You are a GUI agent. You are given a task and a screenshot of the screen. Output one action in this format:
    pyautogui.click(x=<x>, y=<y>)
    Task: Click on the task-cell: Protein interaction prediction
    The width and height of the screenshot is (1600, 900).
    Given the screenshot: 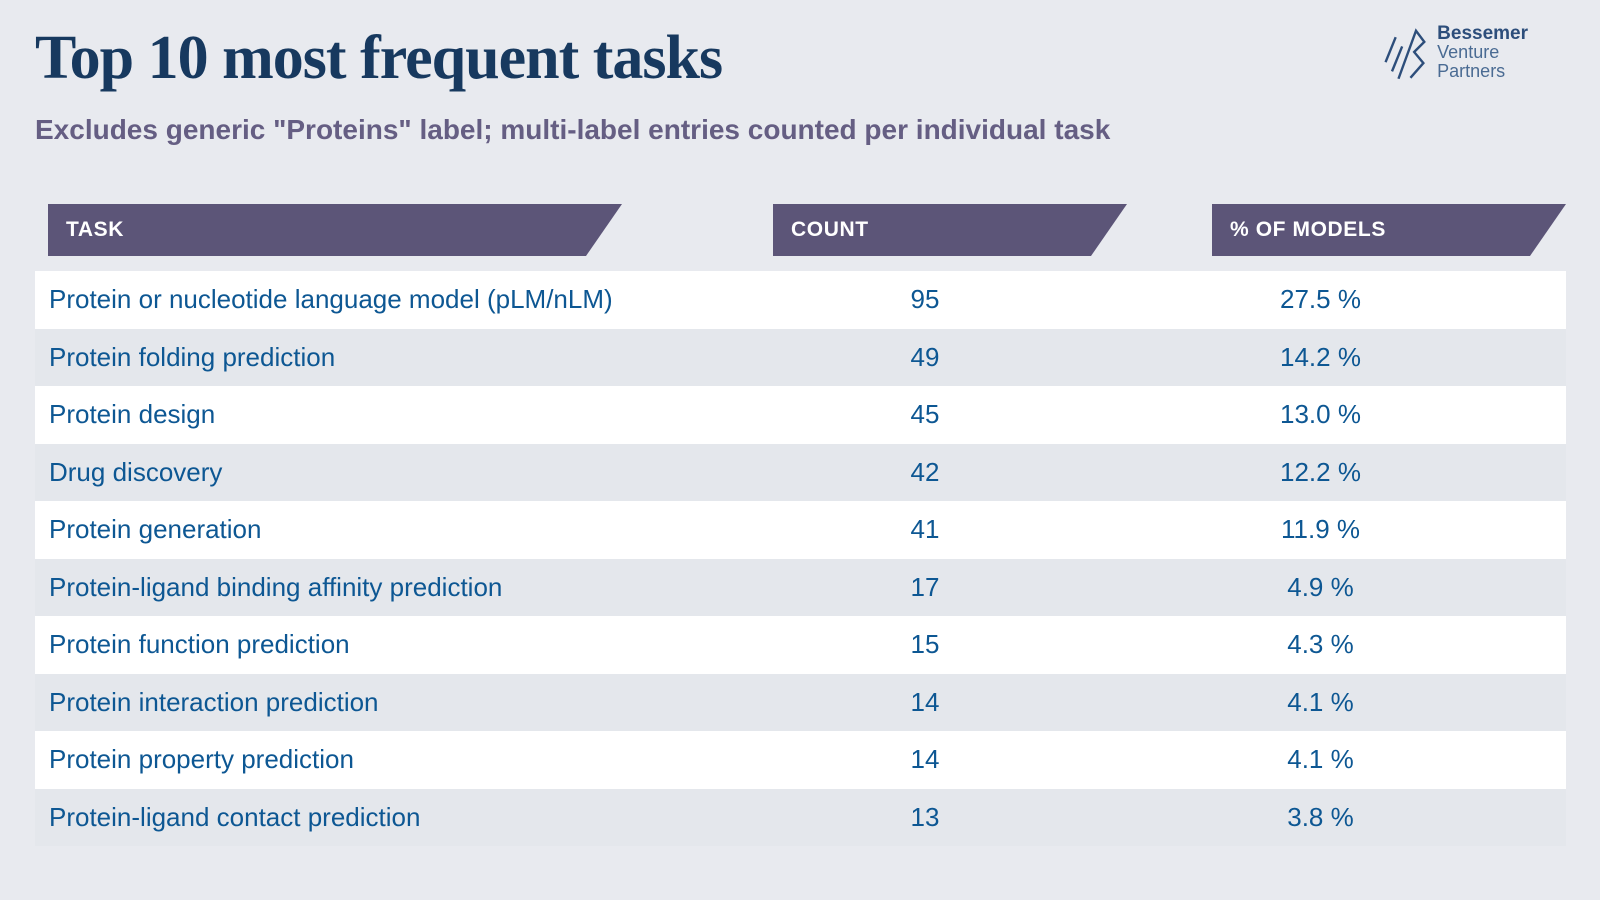 What is the action you would take?
    pyautogui.click(x=214, y=701)
    